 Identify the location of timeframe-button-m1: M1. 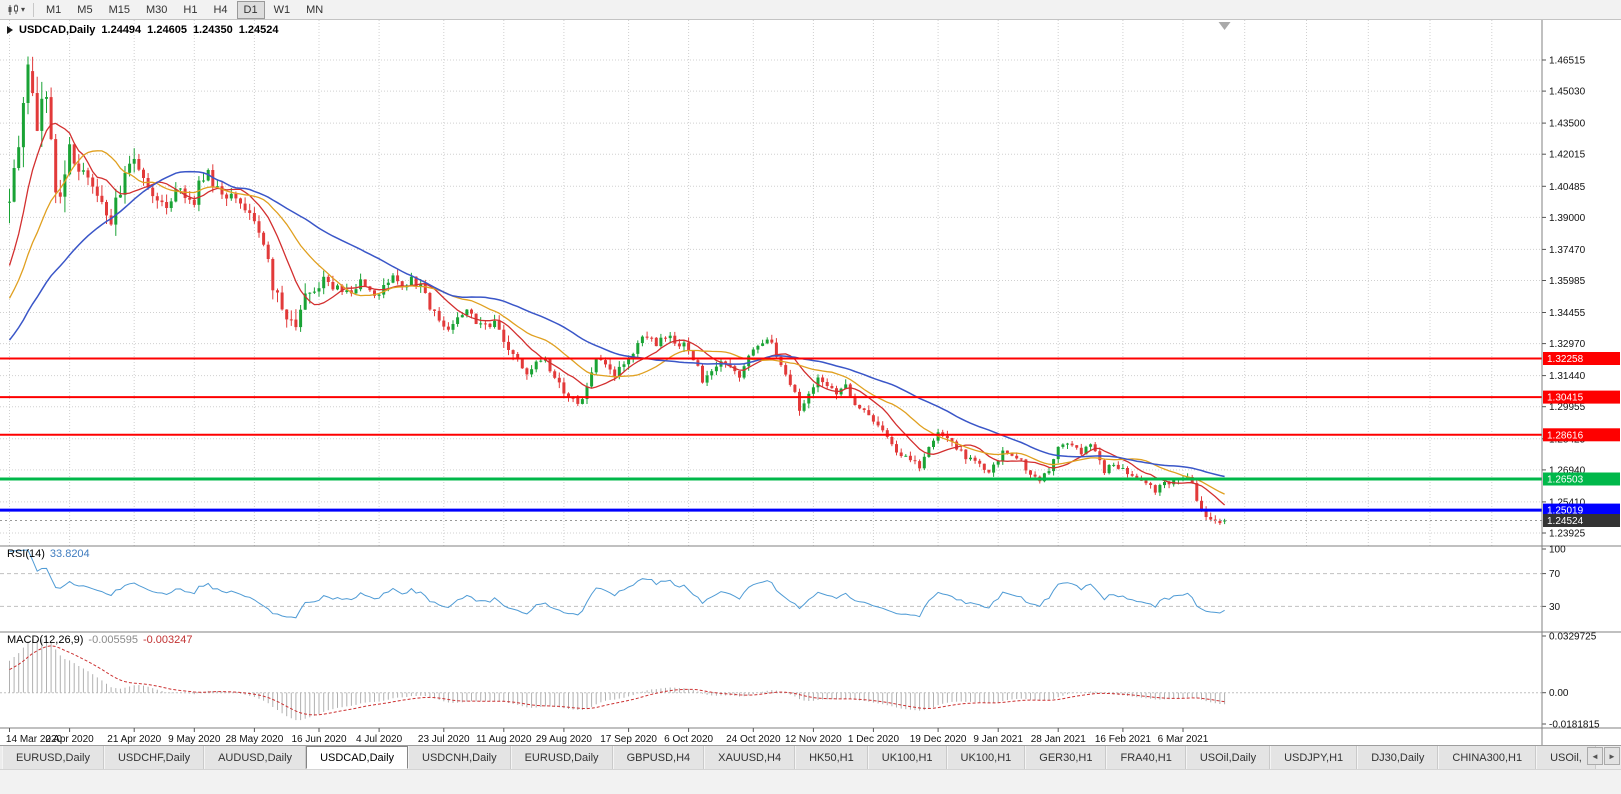
(54, 9).